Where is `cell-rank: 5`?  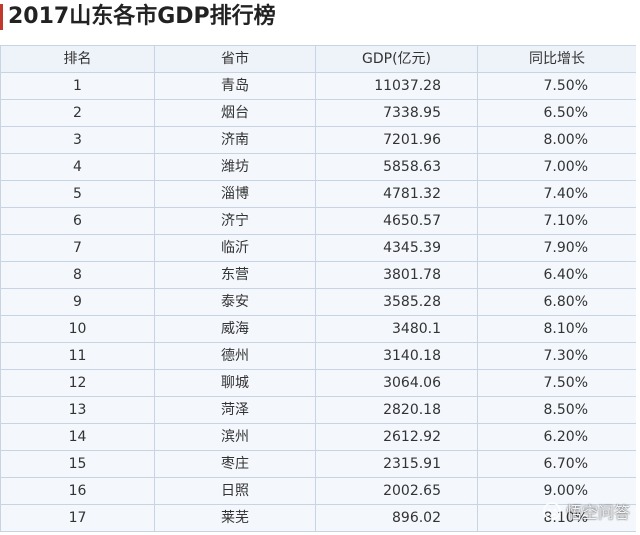
cell-rank: 5 is located at coordinates (77, 194).